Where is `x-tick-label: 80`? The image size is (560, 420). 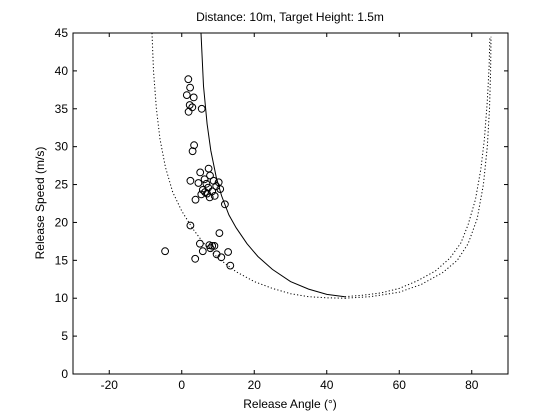 x-tick-label: 80 is located at coordinates (472, 385).